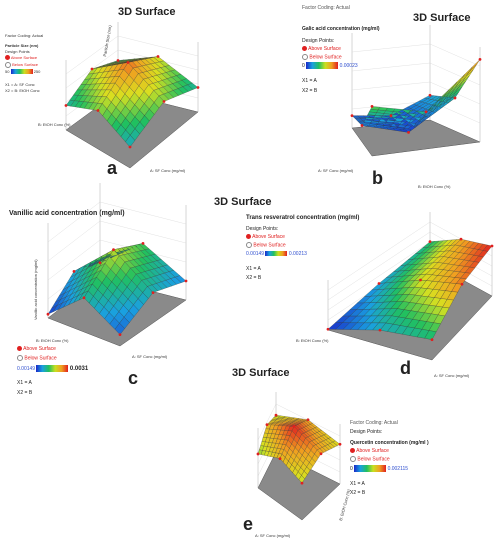 This screenshot has height=550, width=501. Describe the element at coordinates (348, 65) in the screenshot. I see `panel-b-scale-max: 0.00023` at that location.